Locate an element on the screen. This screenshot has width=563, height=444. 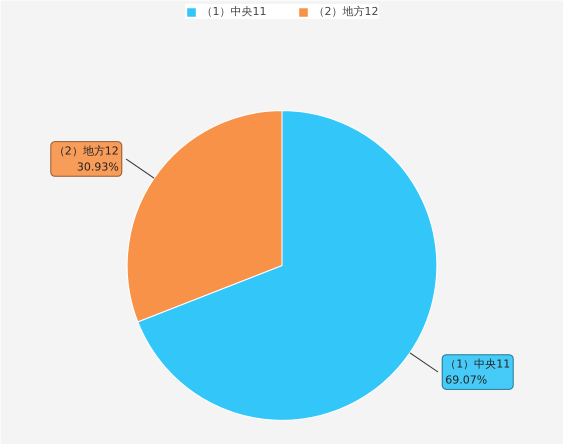
data-label: 30.93% is located at coordinates (97, 167).